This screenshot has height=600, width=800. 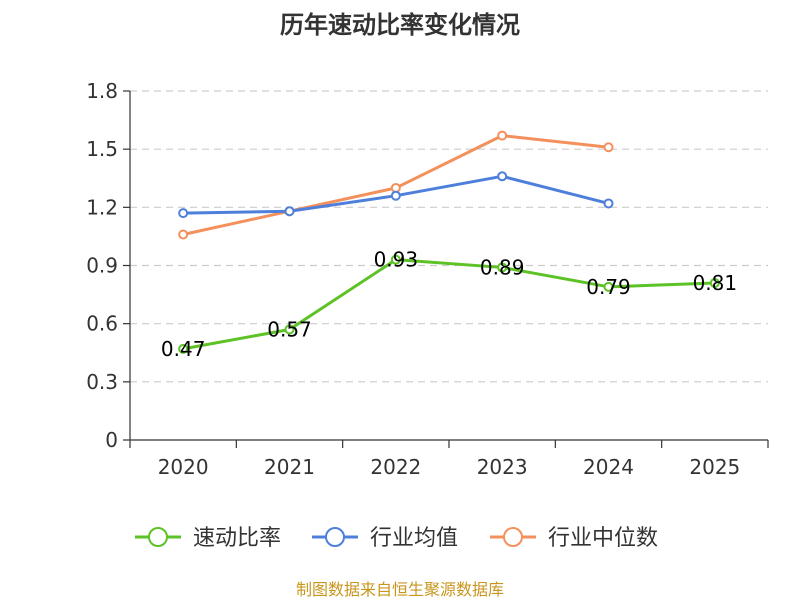 I want to click on data-label: 0.79, so click(x=608, y=287).